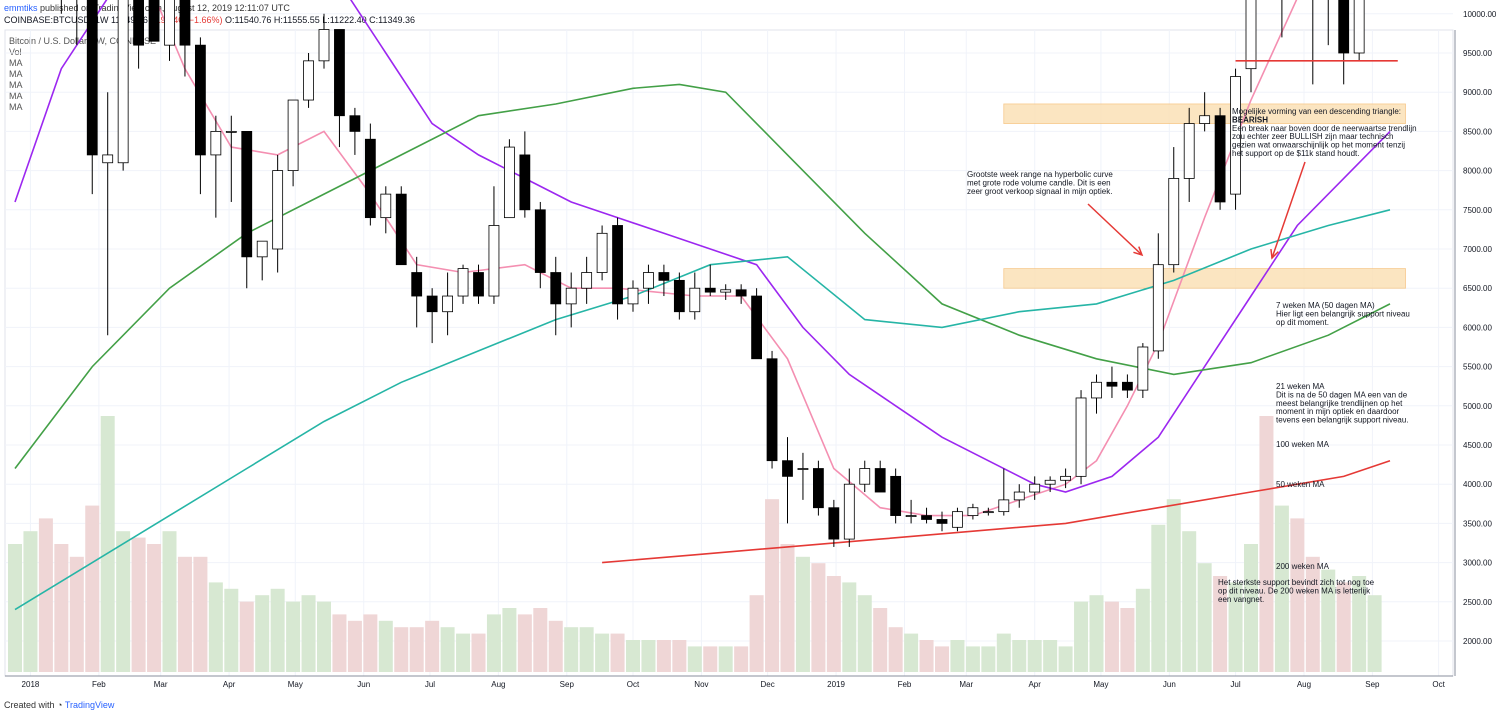 This screenshot has width=1500, height=721. What do you see at coordinates (1235, 684) in the screenshot?
I see `x-tick-label: Jul` at bounding box center [1235, 684].